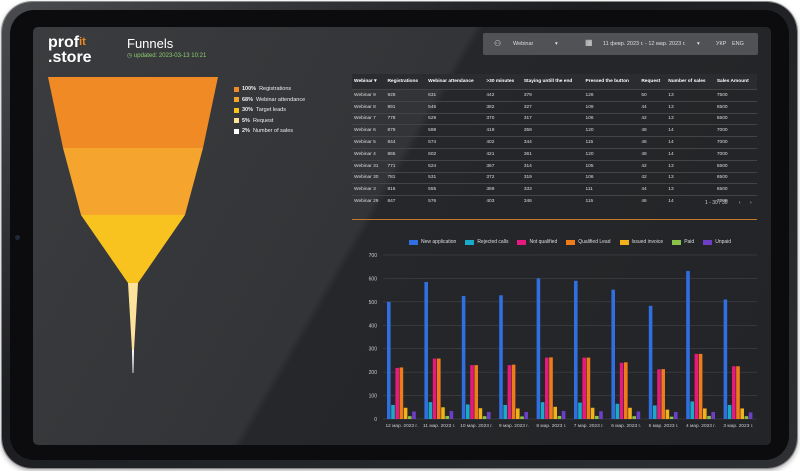  I want to click on funnel-level-target-leads, so click(133, 249).